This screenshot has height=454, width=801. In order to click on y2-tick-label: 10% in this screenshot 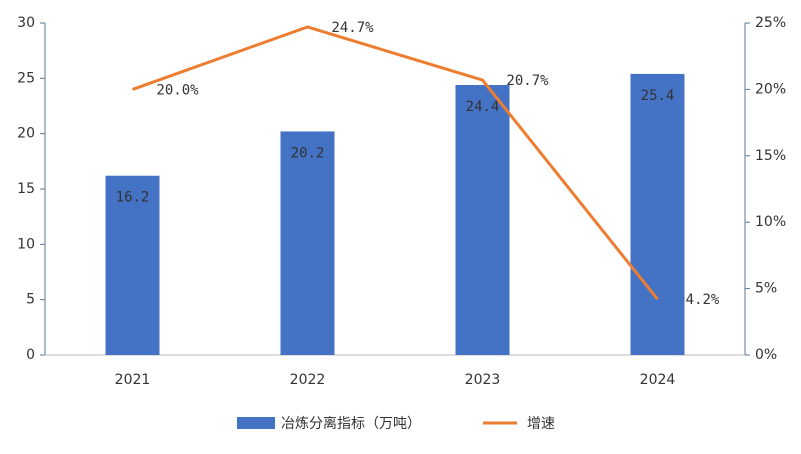, I will do `click(770, 222)`.